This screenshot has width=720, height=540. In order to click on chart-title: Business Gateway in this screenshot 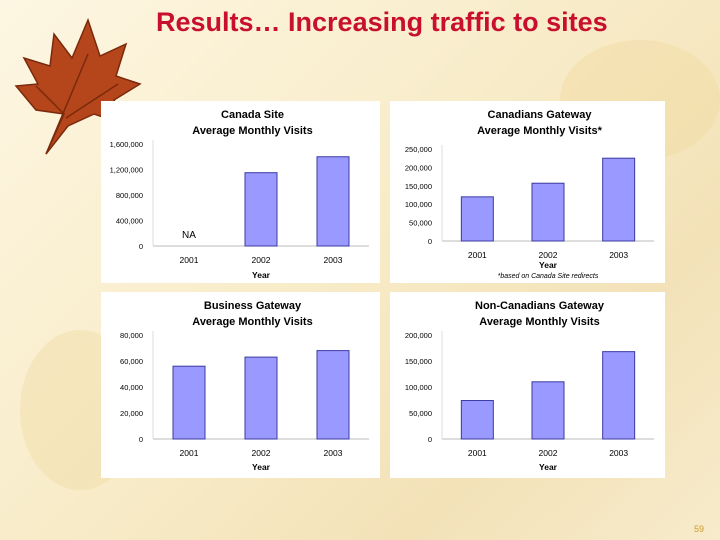, I will do `click(253, 306)`.